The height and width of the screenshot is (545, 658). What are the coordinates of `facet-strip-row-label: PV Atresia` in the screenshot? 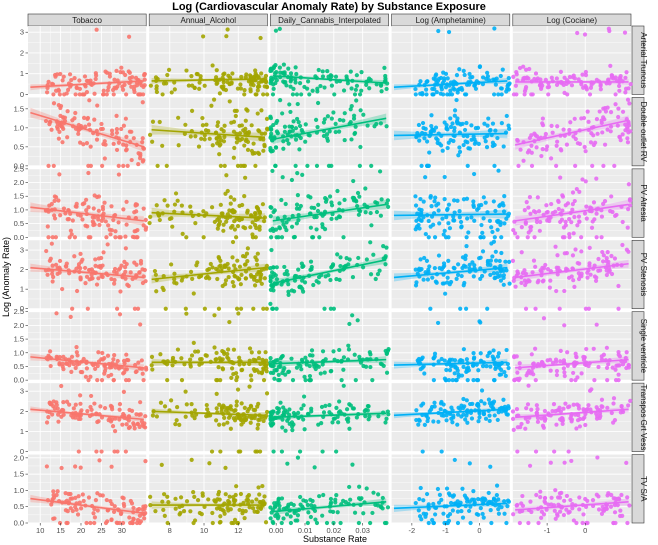 It's located at (643, 203).